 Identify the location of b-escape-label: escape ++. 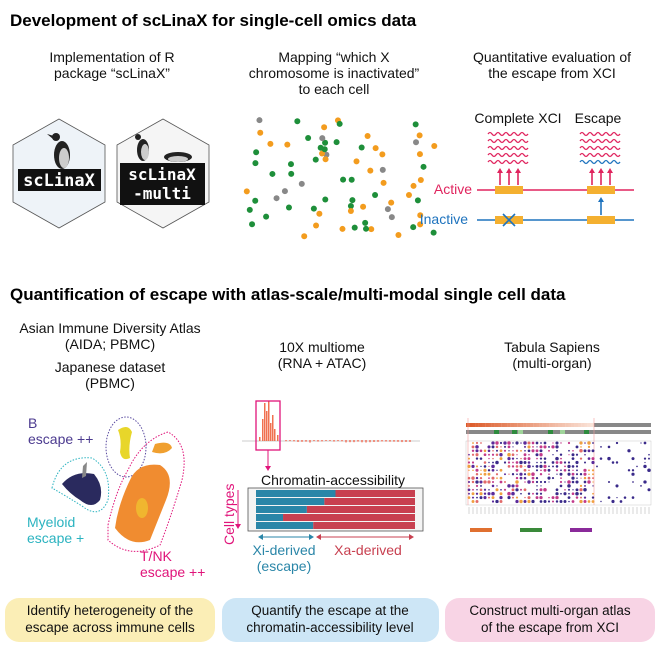
(60, 439).